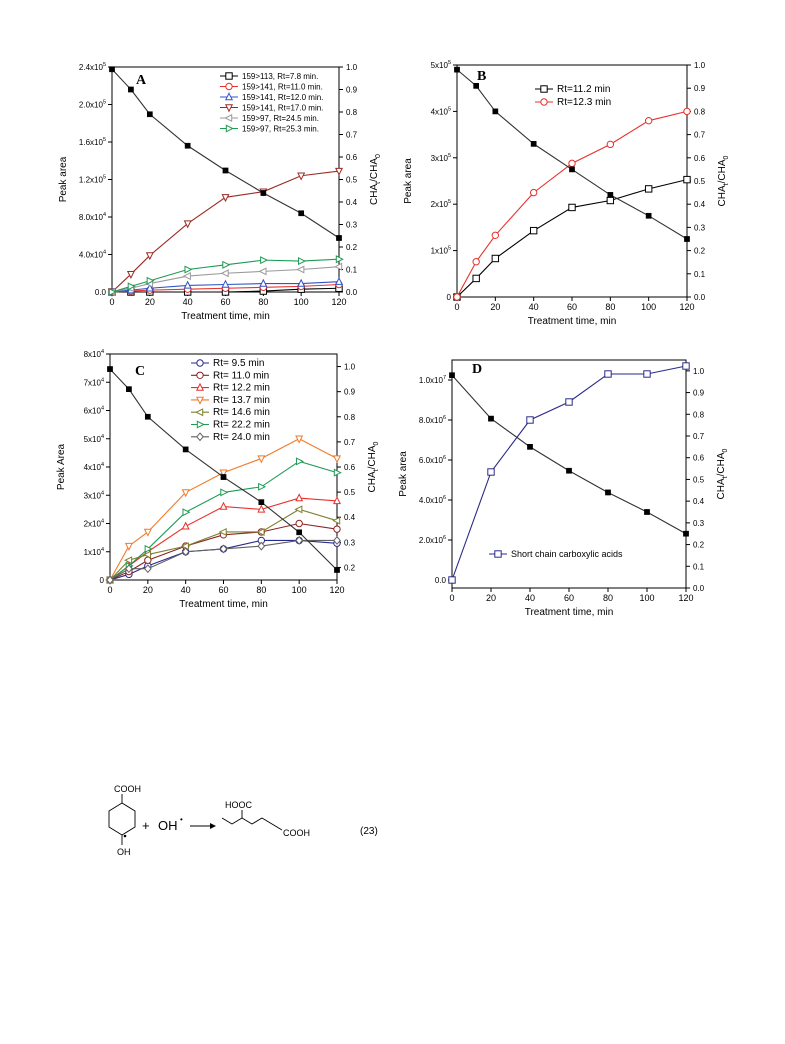  Describe the element at coordinates (102, 580) in the screenshot. I see `y-tick-label: 0` at that location.